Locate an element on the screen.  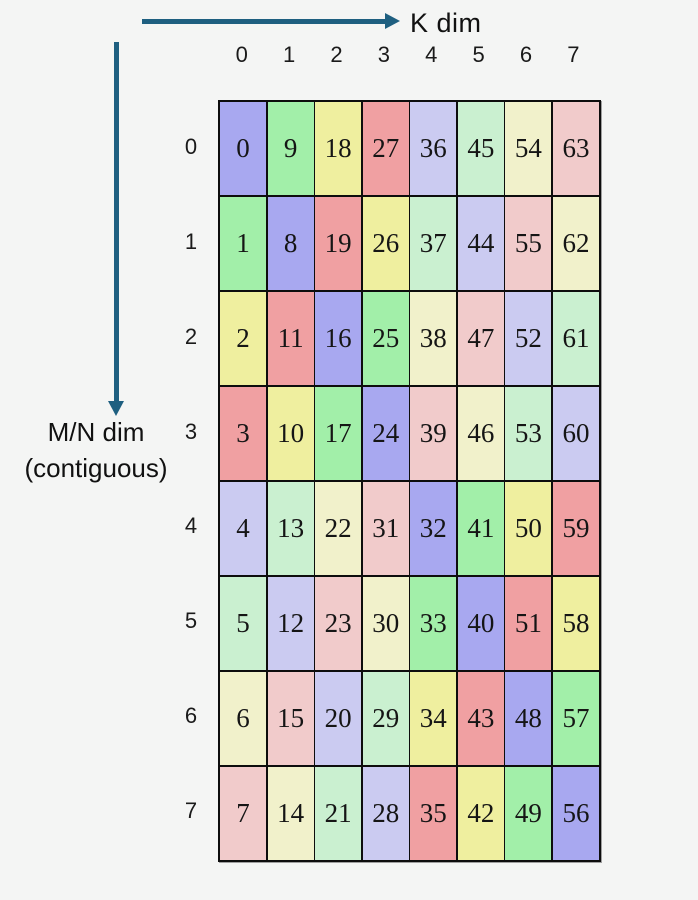
grid-cell: 7 is located at coordinates (243, 813).